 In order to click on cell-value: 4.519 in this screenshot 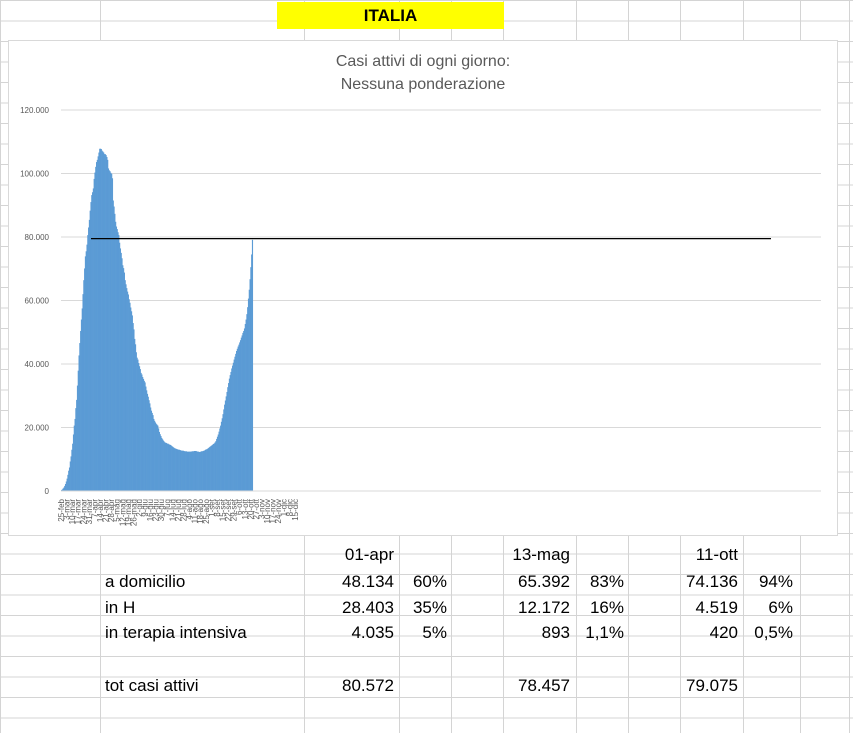, I will do `click(716, 607)`.